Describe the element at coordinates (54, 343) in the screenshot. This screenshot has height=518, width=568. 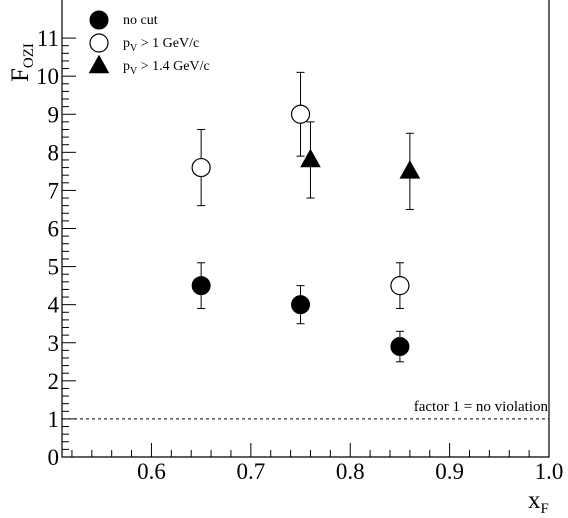
I see `y-tick-label: 3` at that location.